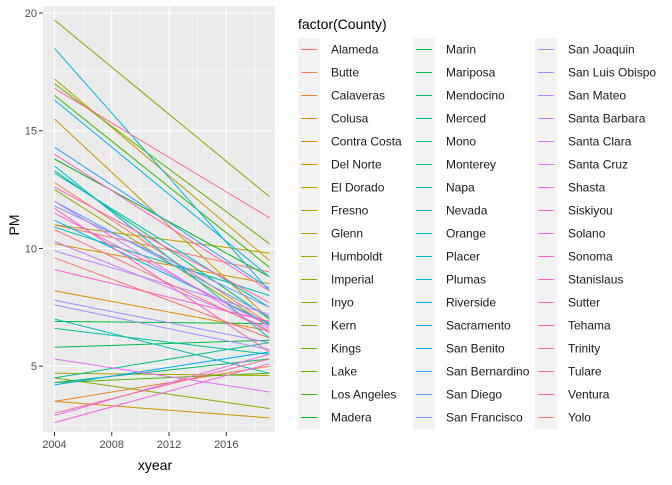 This screenshot has height=485, width=672. I want to click on x-tick-label: 2012, so click(169, 445).